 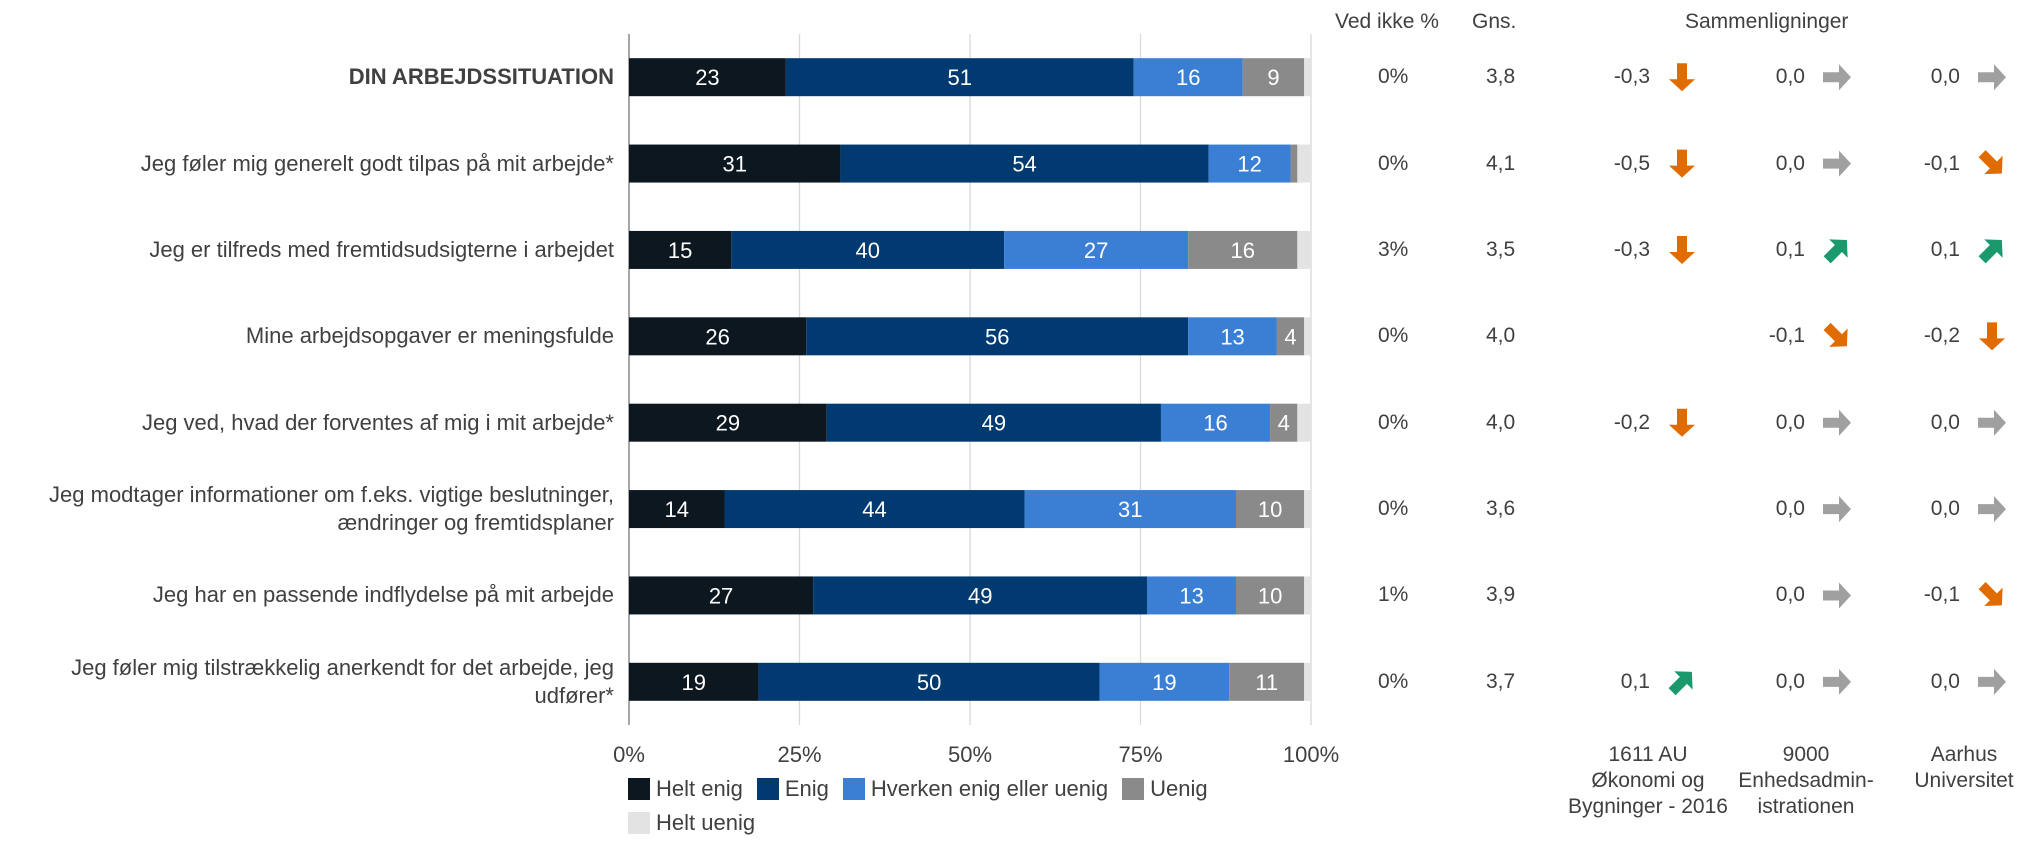 What do you see at coordinates (721, 595) in the screenshot?
I see `bar-data-label: 27` at bounding box center [721, 595].